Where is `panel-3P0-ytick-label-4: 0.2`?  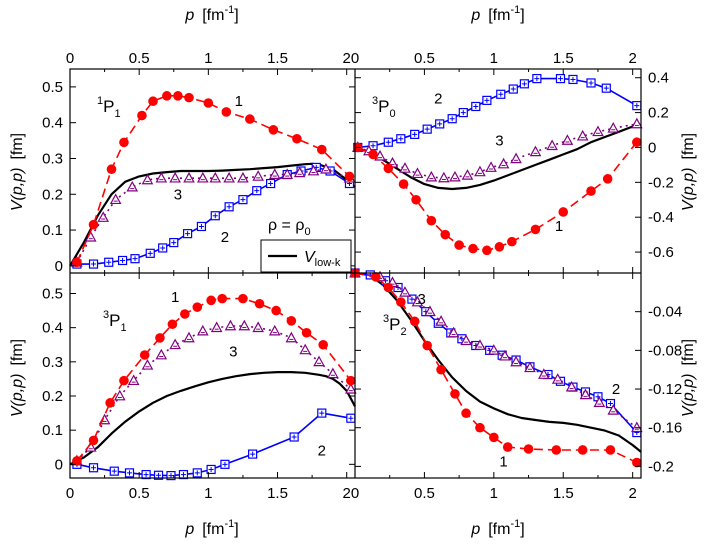
panel-3P0-ytick-label-4: 0.2 is located at coordinates (658, 113).